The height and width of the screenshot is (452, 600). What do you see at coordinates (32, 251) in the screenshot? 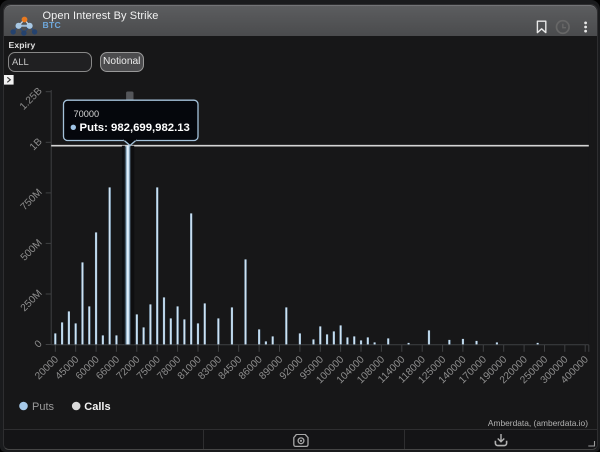
I see `svg-text: 500M` at bounding box center [32, 251].